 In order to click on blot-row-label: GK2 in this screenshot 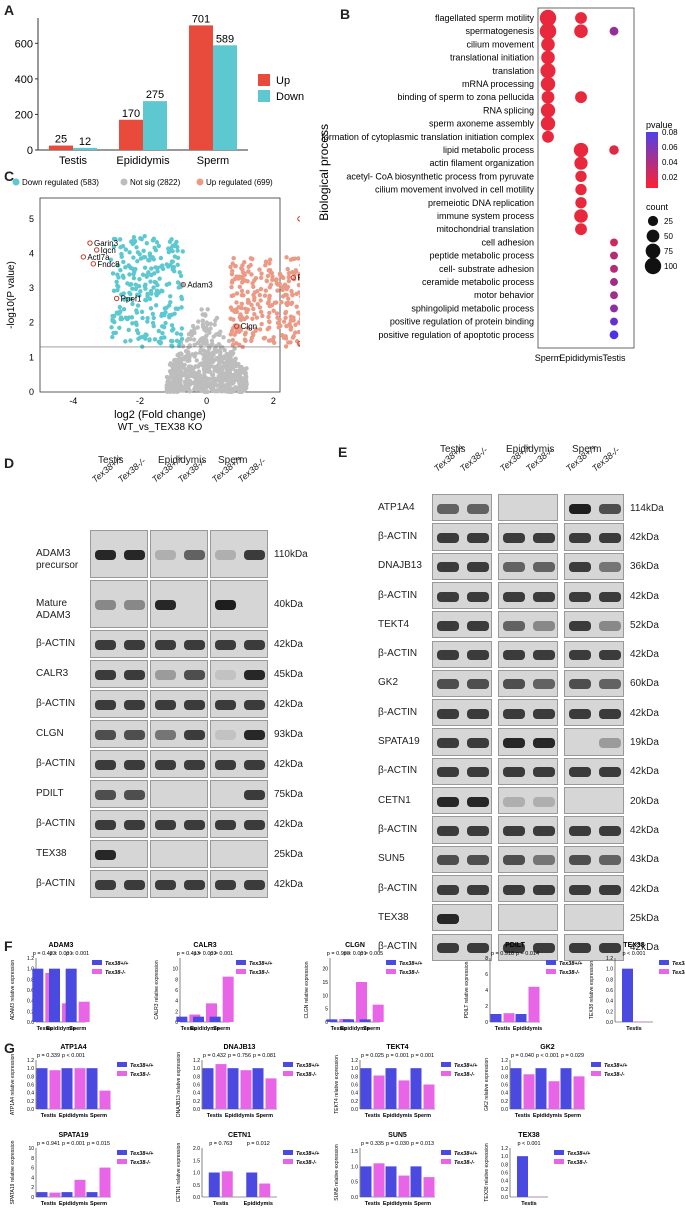, I will do `click(388, 683)`.